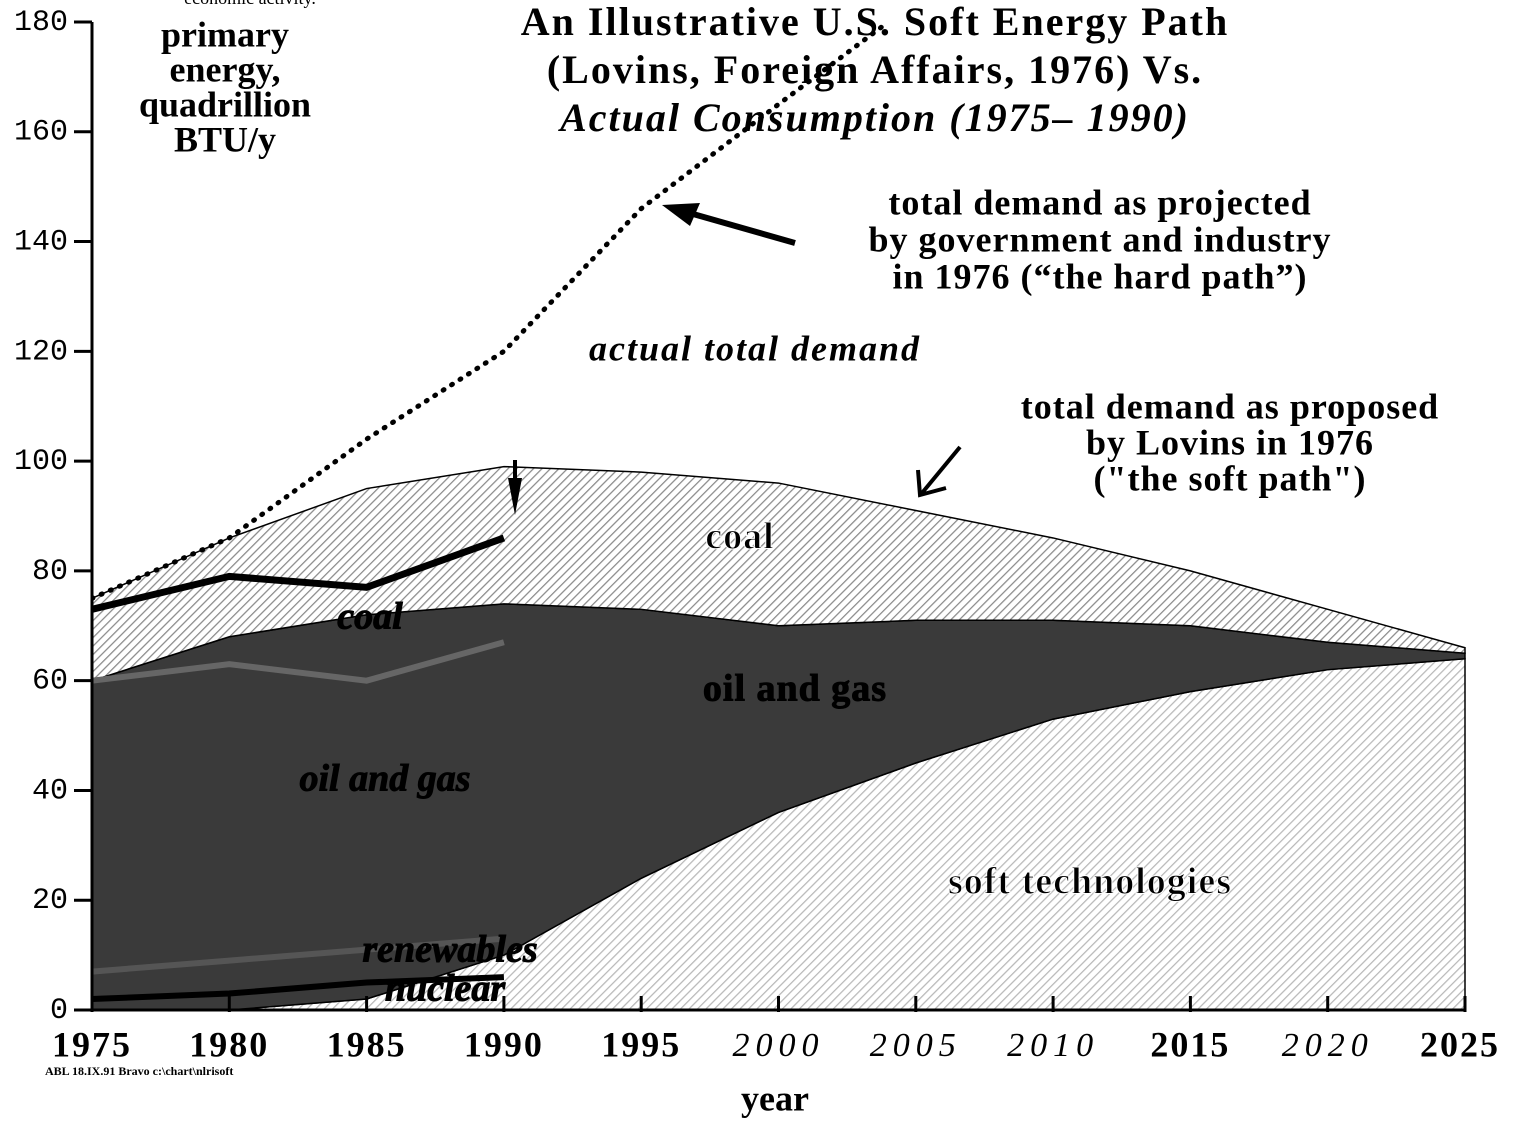 This screenshot has width=1524, height=1122. I want to click on annotation: by government and industry, so click(1099, 239).